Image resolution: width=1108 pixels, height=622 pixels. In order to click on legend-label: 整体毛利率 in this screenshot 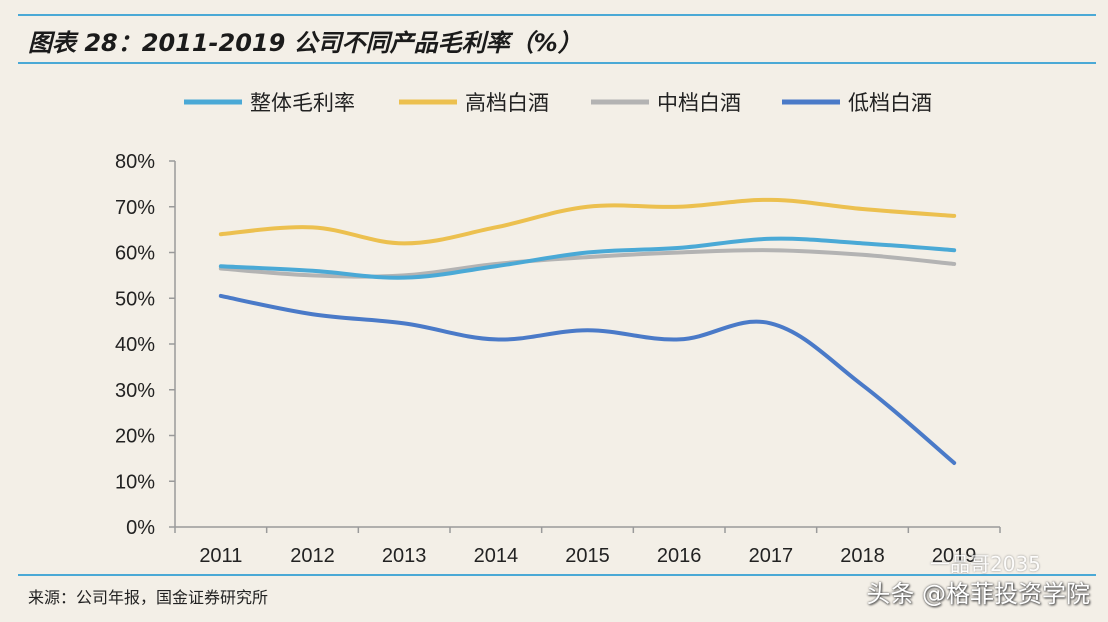, I will do `click(302, 103)`.